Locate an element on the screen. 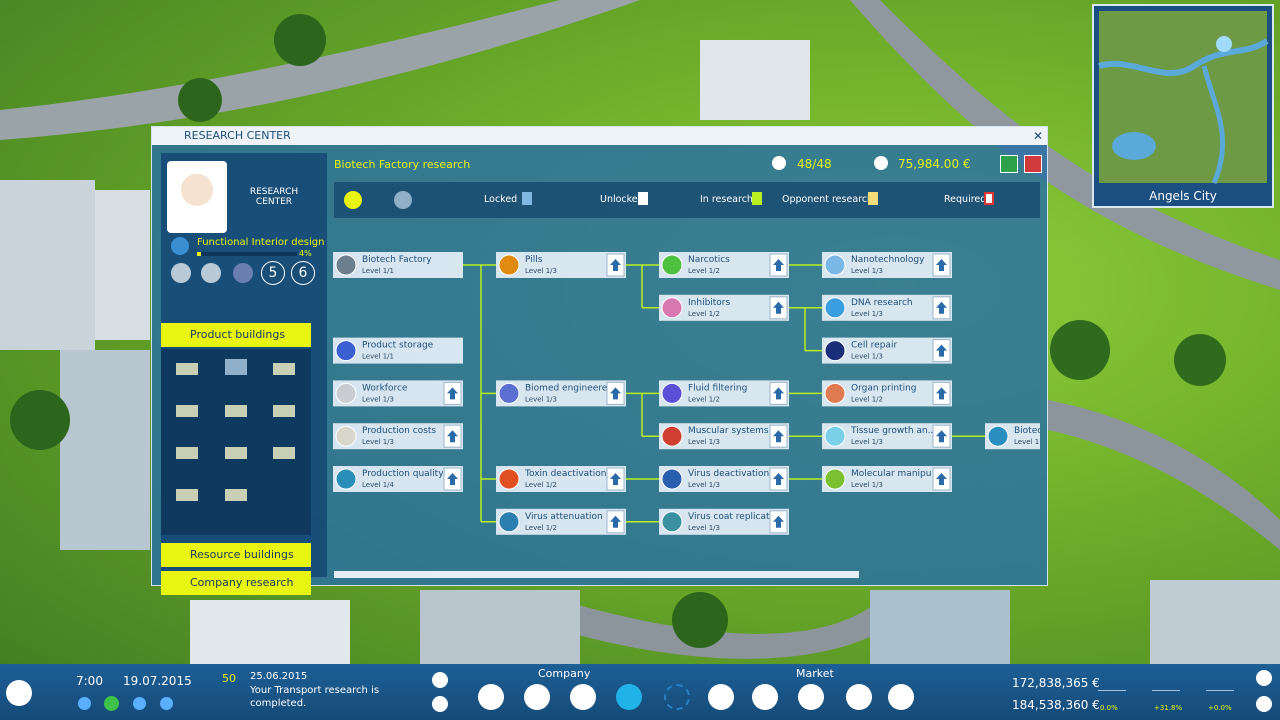  queue-slot: 6 is located at coordinates (303, 273).